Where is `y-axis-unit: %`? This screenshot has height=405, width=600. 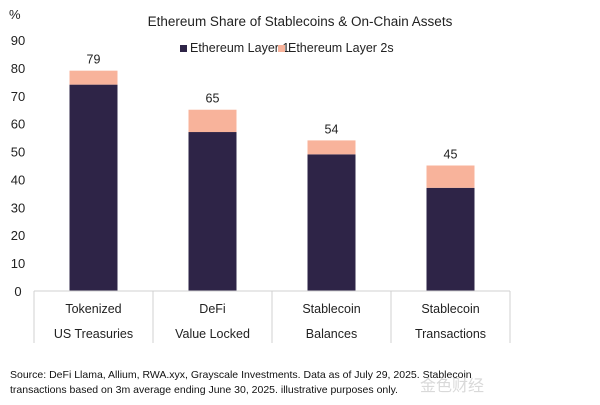
y-axis-unit: % is located at coordinates (15, 14).